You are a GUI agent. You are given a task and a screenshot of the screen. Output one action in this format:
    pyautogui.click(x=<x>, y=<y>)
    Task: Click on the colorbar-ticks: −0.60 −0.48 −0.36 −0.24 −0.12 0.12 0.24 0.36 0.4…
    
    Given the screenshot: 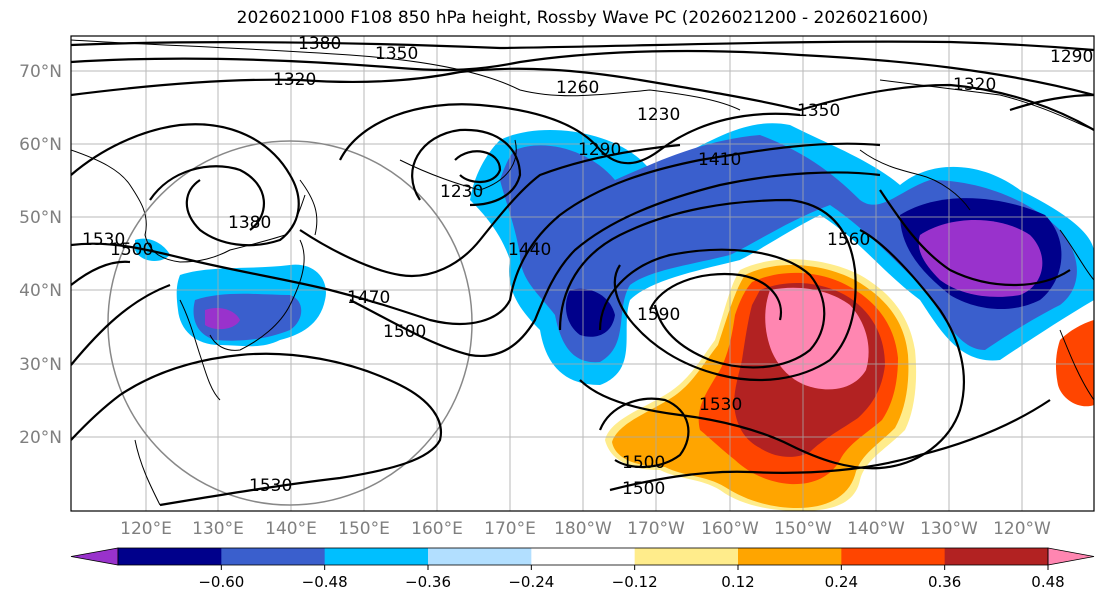 What is the action you would take?
    pyautogui.click(x=631, y=578)
    